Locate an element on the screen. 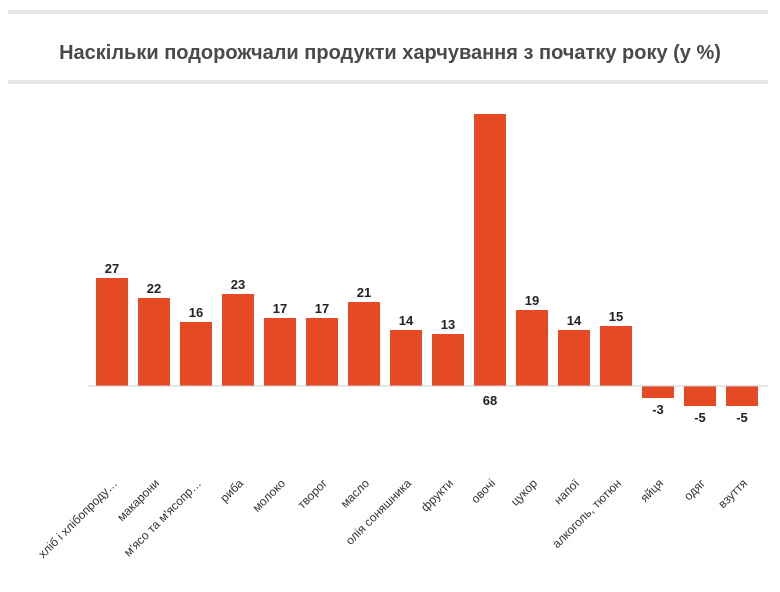  category-label: напої is located at coordinates (566, 491).